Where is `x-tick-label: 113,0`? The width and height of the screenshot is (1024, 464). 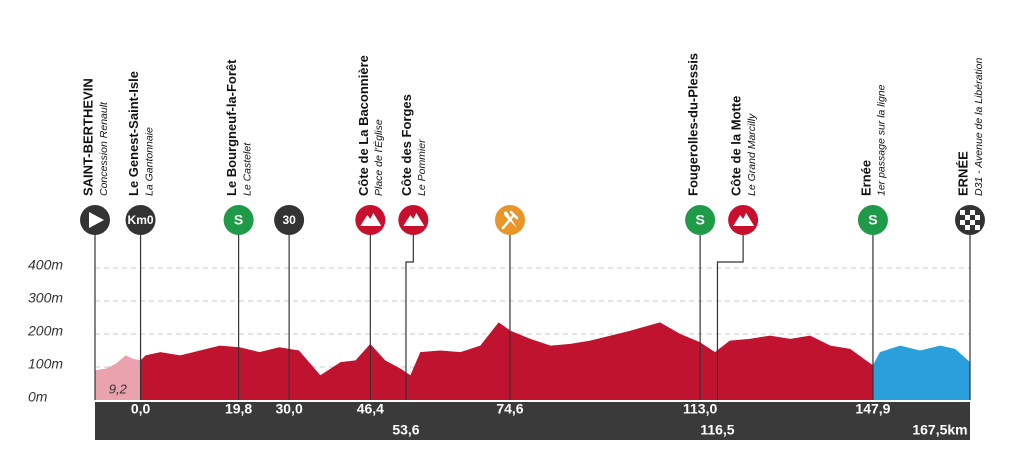 x-tick-label: 113,0 is located at coordinates (700, 409).